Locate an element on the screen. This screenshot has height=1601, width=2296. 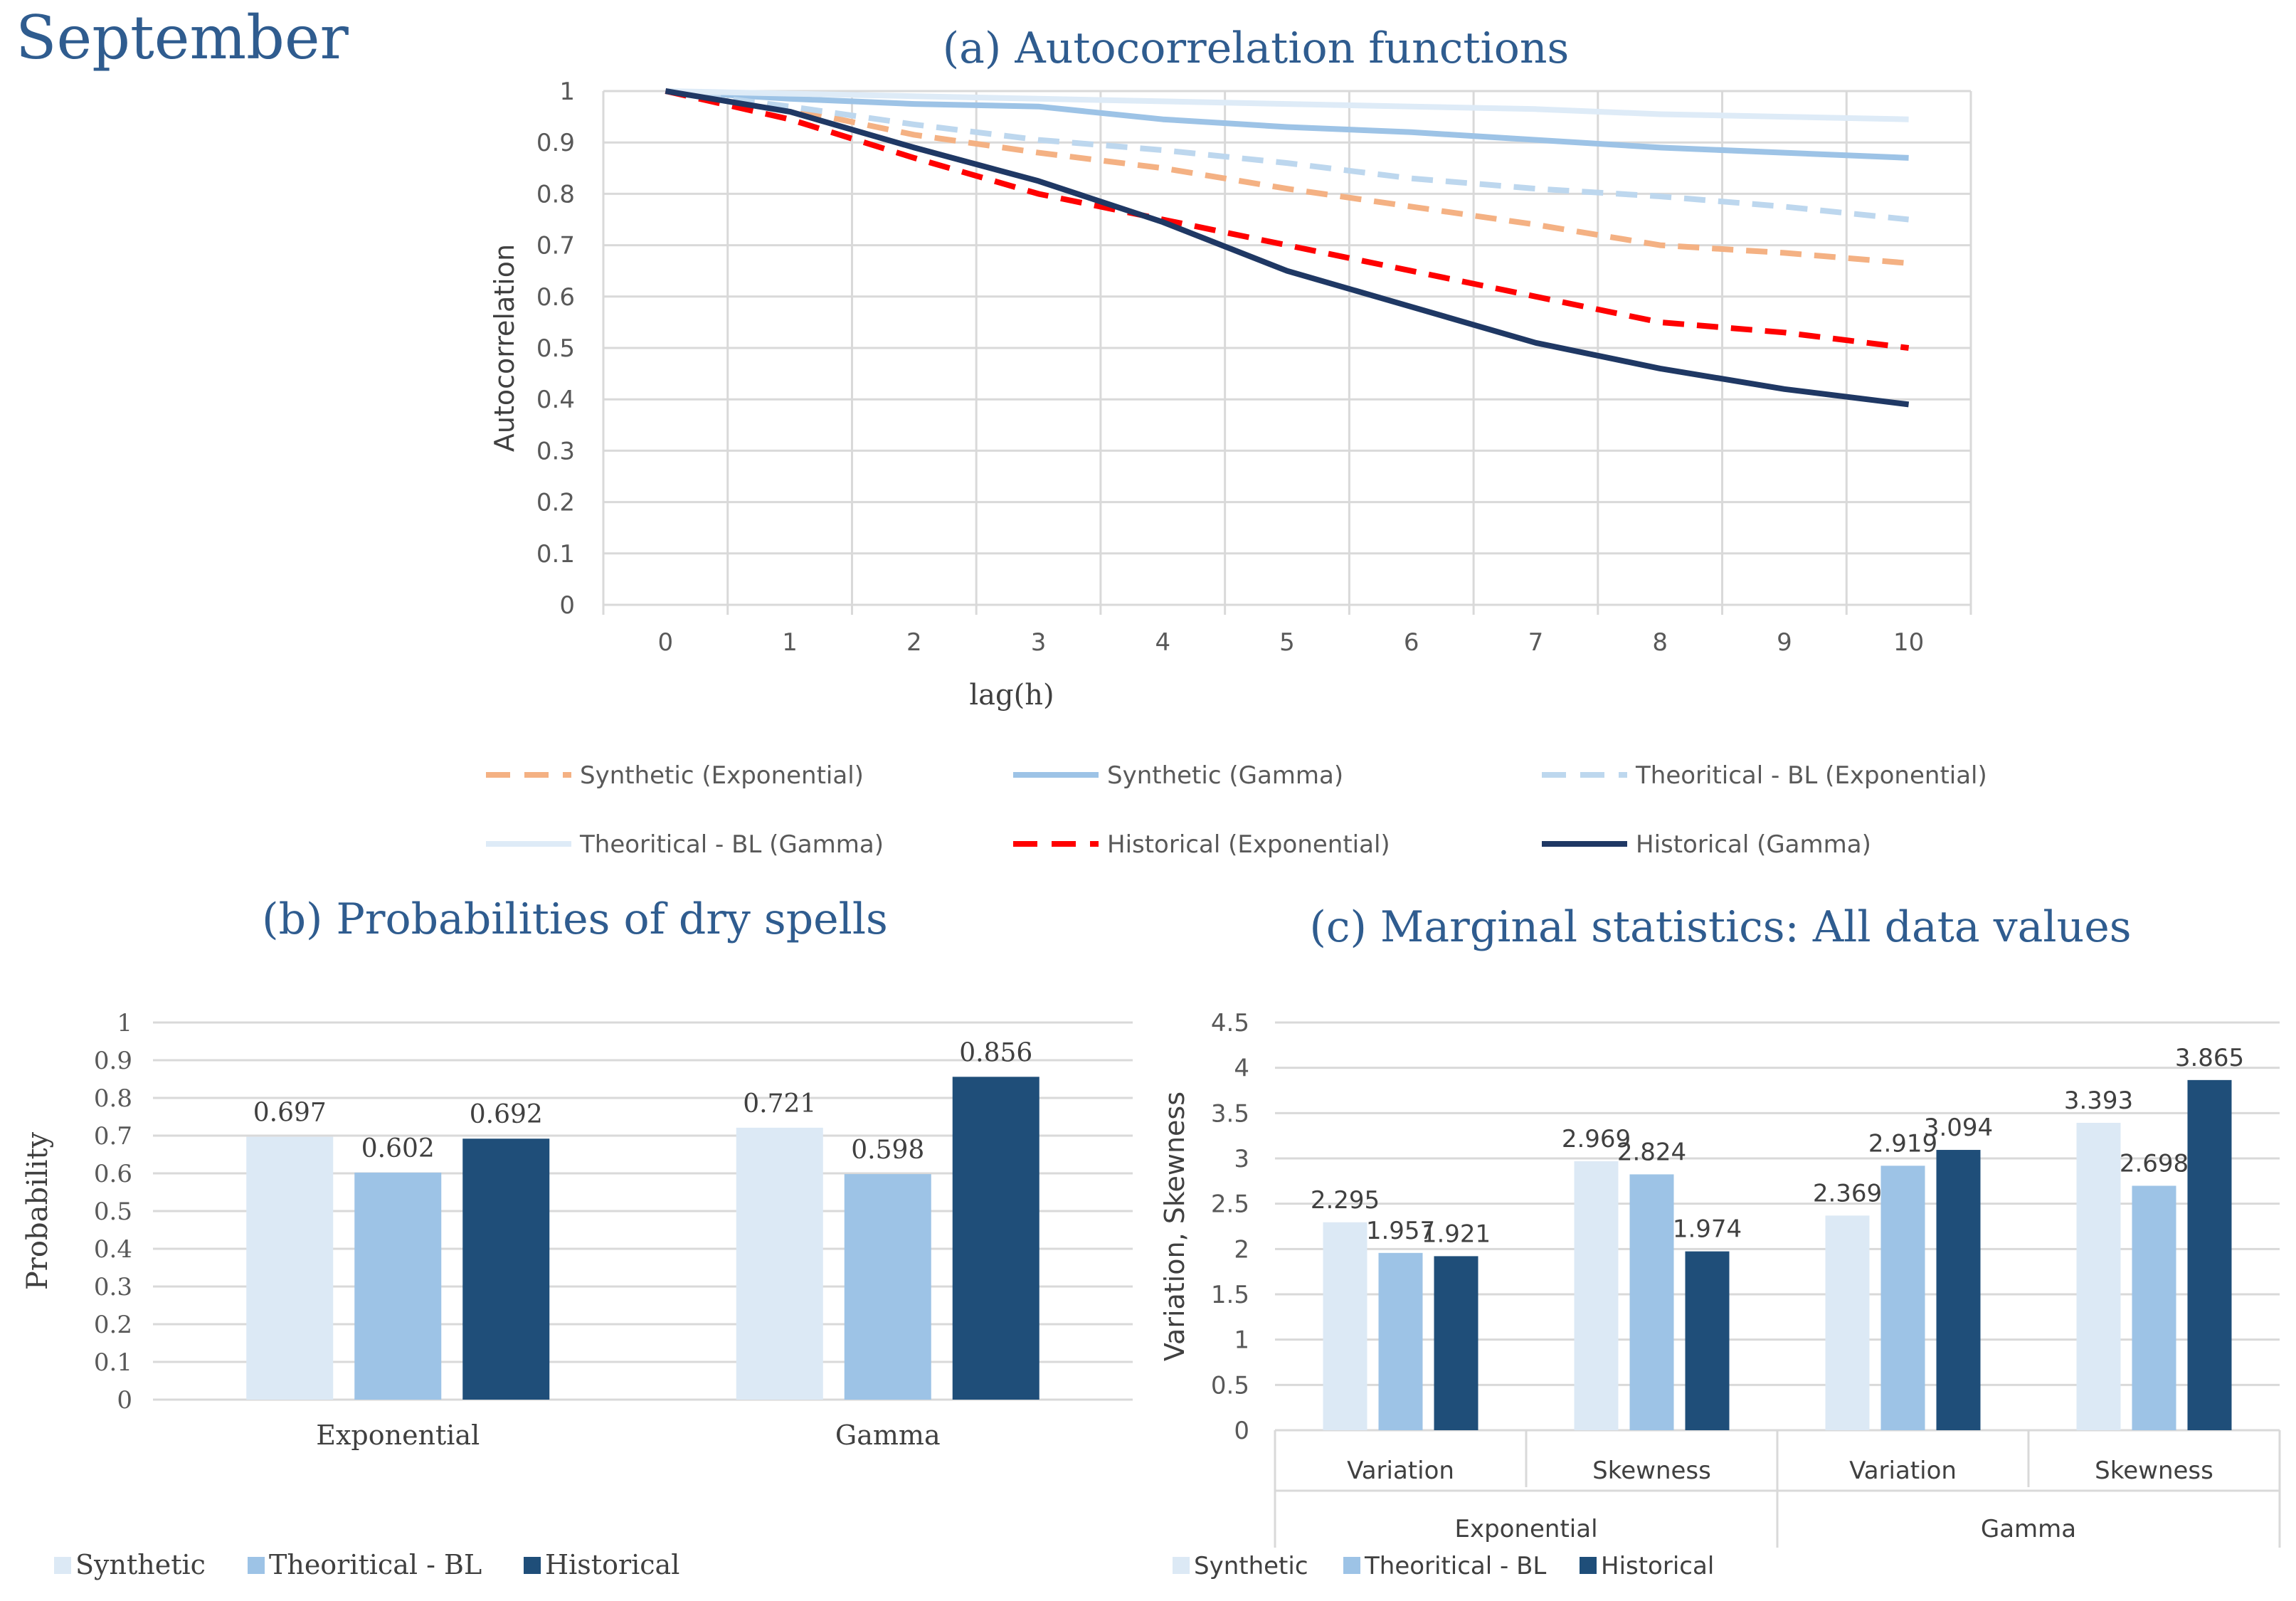
bar-value-label: 0.856 is located at coordinates (995, 1052).